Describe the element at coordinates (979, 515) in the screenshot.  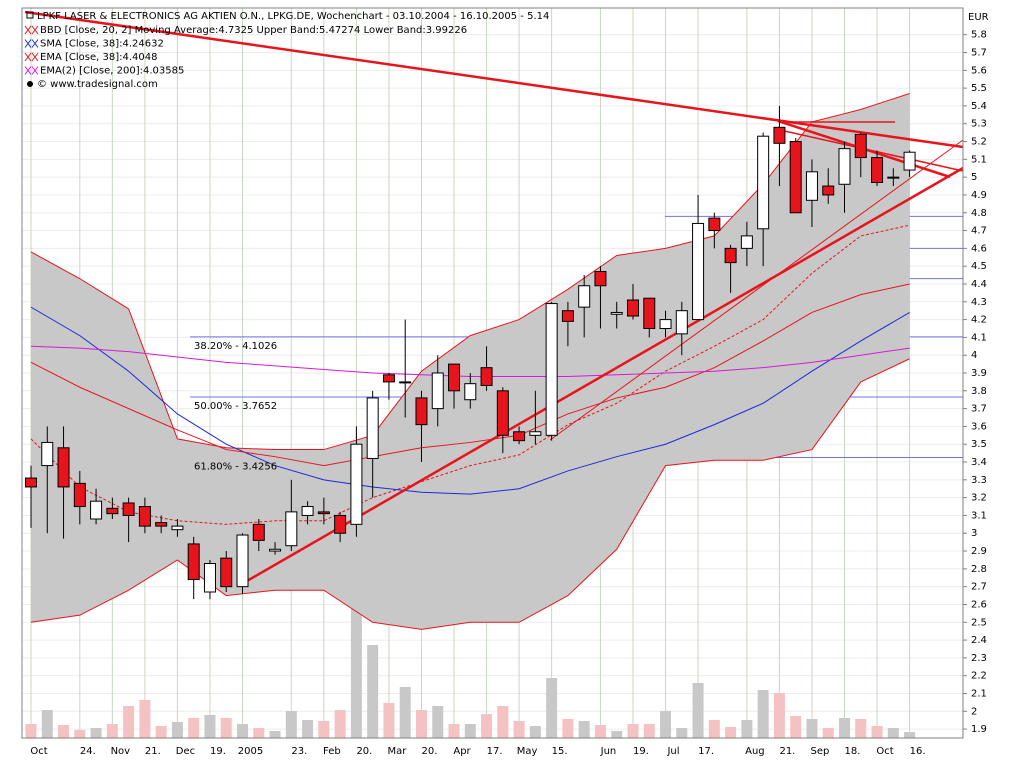
I see `y-tick-label: 3.1` at that location.